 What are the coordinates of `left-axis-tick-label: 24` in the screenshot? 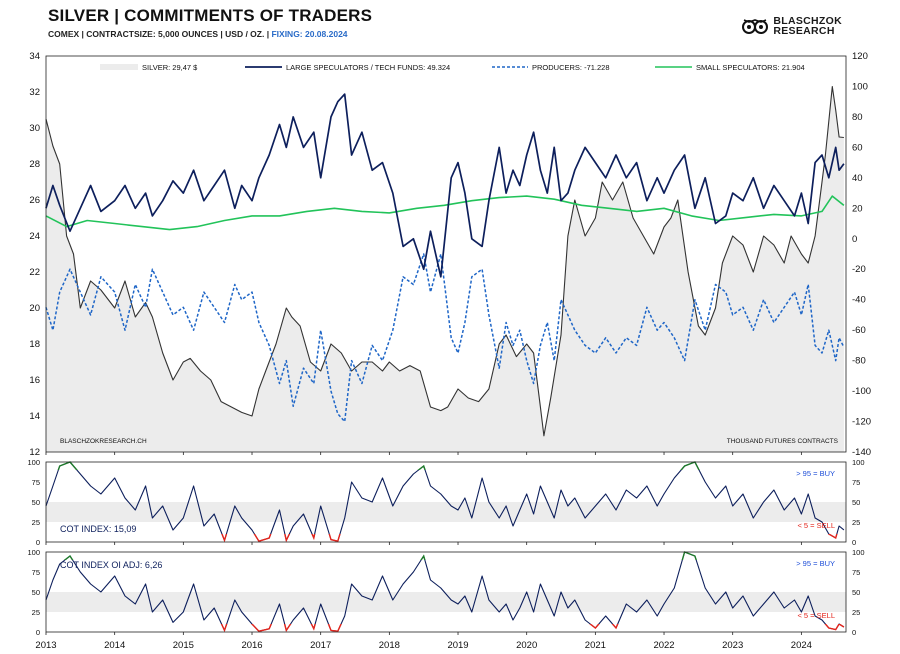 It's located at (34, 236).